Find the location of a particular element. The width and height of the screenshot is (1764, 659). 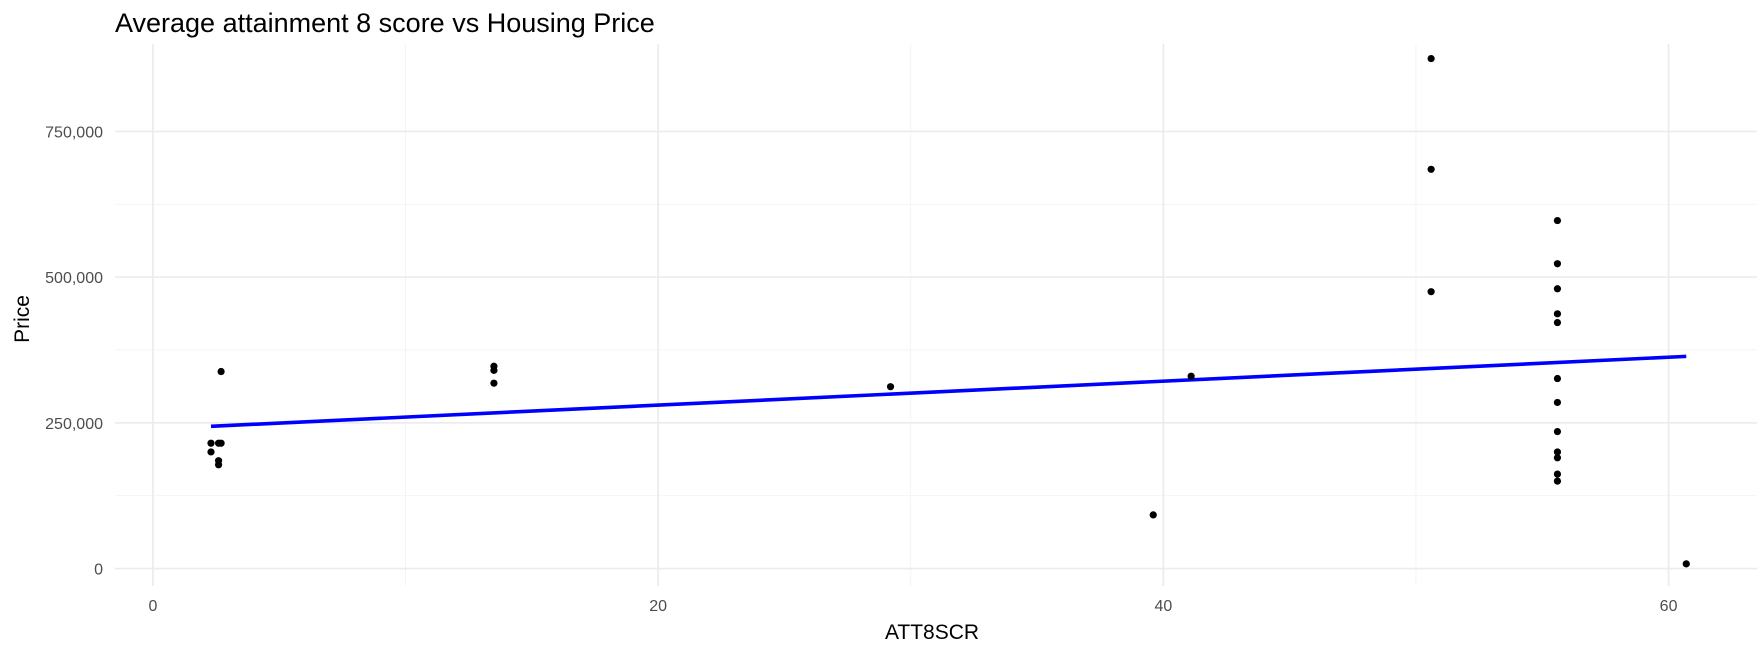

y-axis-title: Price is located at coordinates (22, 319).